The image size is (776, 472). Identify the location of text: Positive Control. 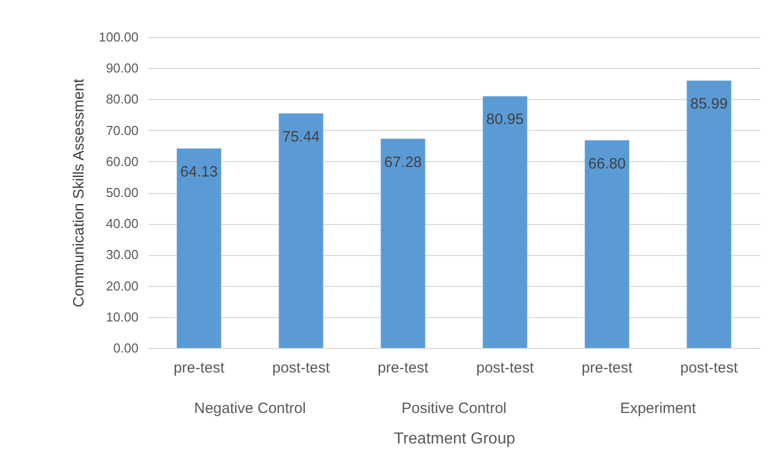
(454, 408).